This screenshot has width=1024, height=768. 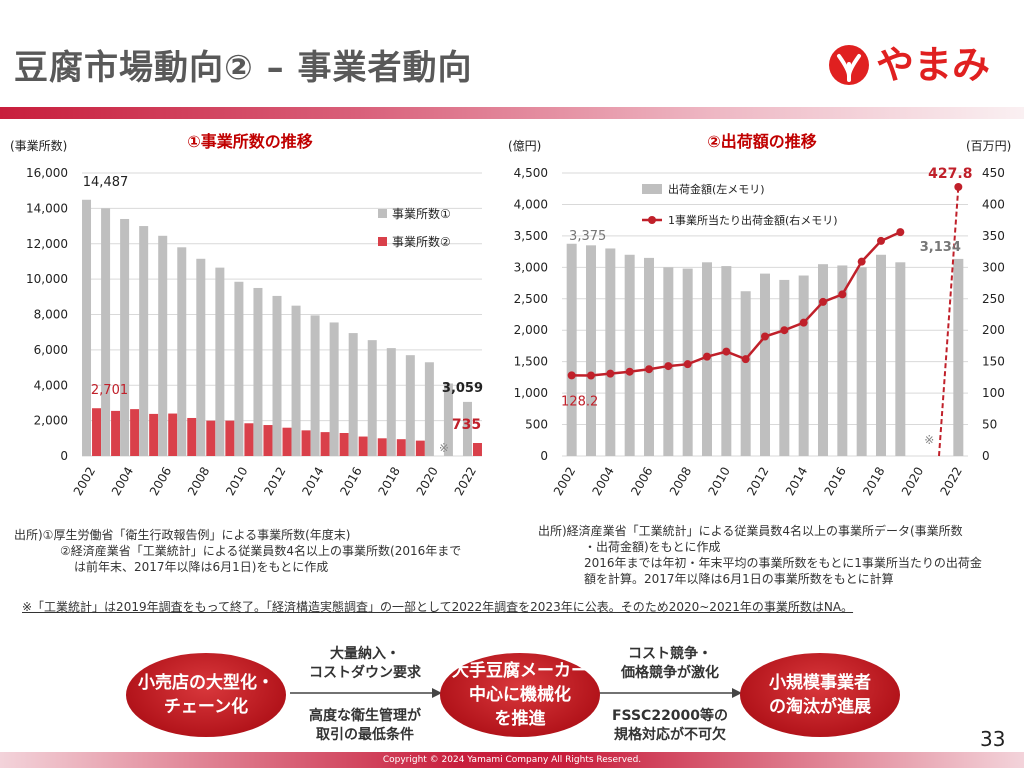 I want to click on x-tick-label: 2016, so click(x=835, y=481).